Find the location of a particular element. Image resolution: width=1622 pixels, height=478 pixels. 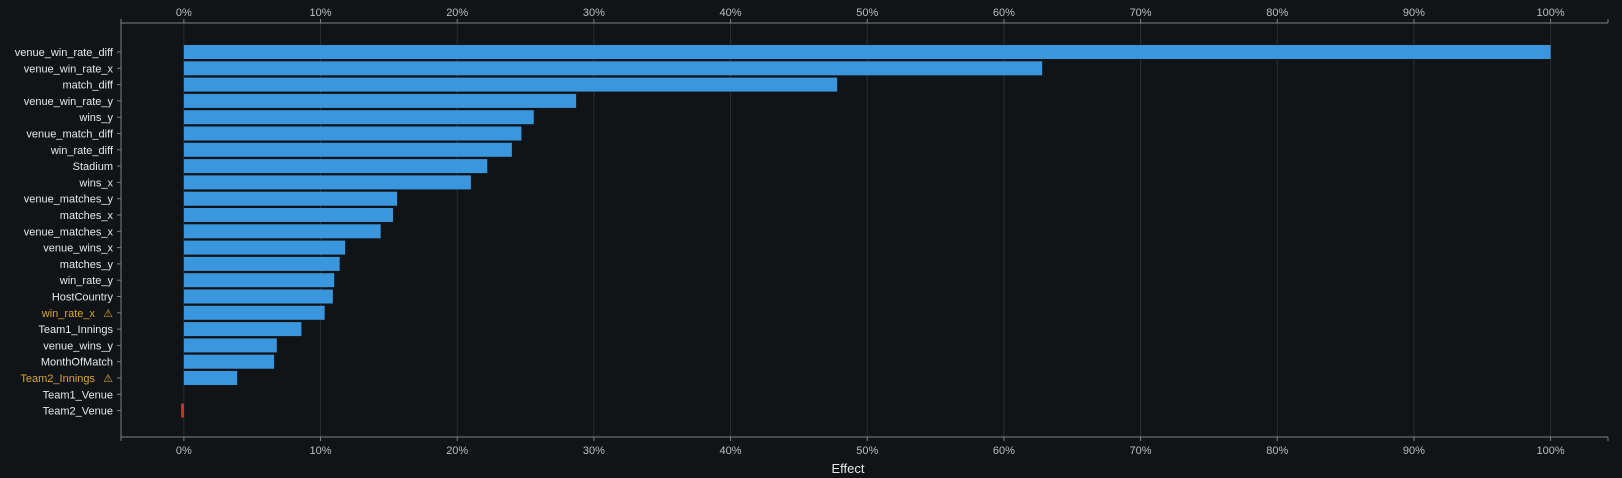

x-tick-label-bottom: 30% is located at coordinates (594, 451).